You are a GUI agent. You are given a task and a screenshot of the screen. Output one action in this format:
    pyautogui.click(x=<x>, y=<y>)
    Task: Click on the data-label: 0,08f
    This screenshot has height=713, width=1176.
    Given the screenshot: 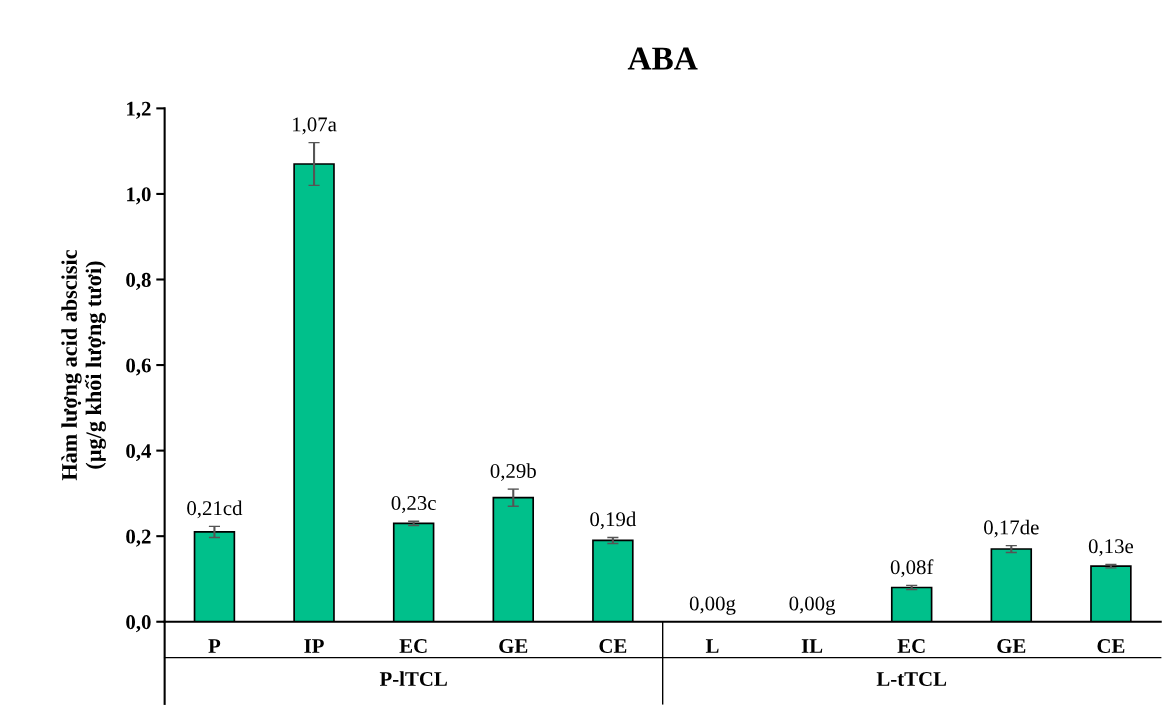 What is the action you would take?
    pyautogui.click(x=912, y=568)
    